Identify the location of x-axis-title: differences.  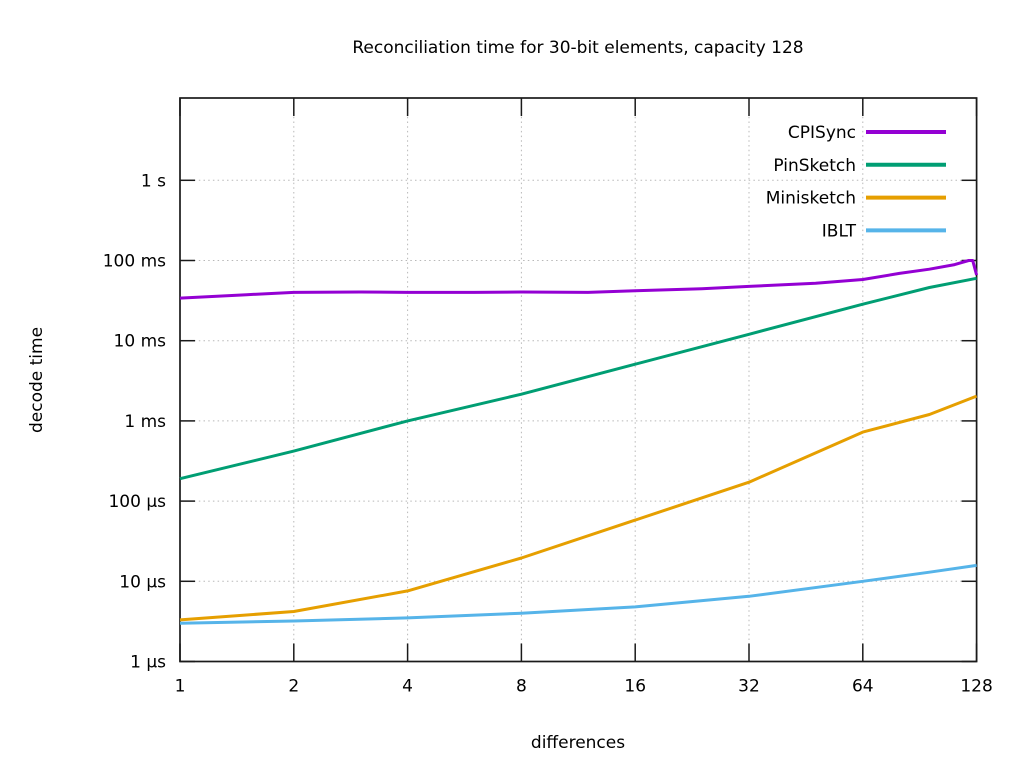
(578, 743).